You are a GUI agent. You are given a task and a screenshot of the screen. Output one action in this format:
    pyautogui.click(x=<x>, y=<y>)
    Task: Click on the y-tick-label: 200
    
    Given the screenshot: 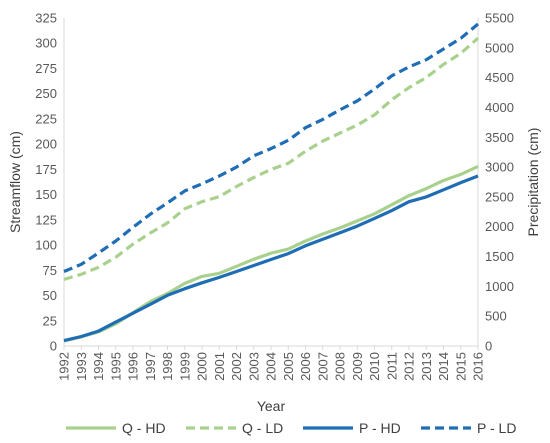 What is the action you would take?
    pyautogui.click(x=46, y=144)
    